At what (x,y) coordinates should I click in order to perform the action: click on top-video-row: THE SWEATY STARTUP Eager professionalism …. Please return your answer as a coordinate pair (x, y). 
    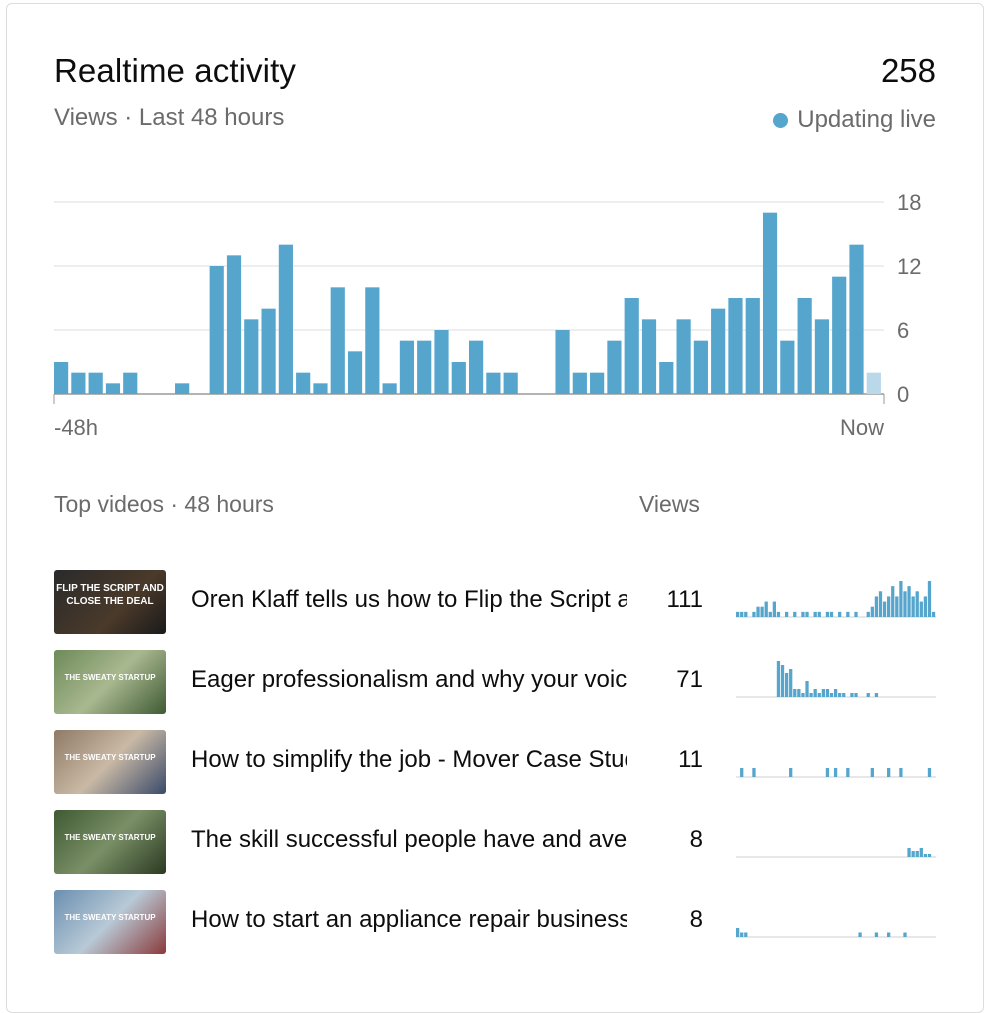
    Looking at the image, I should click on (499, 682).